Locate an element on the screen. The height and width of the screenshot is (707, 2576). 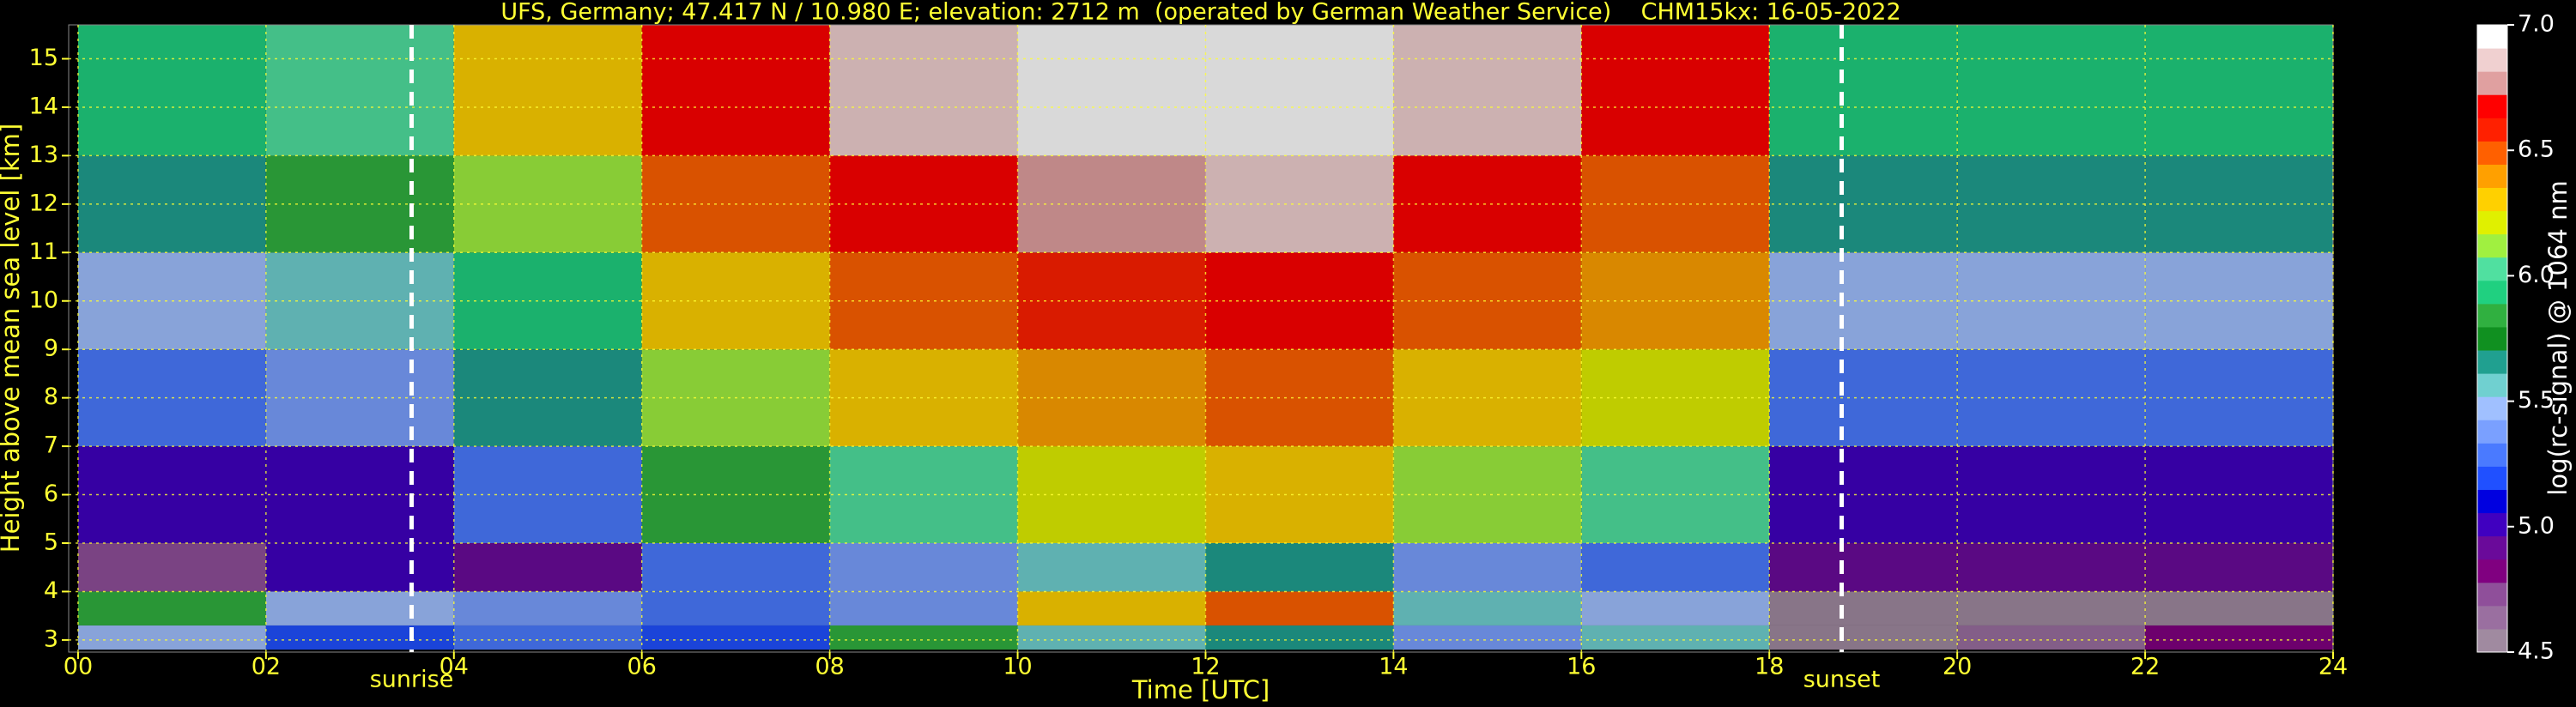
colorbar-tick-label: 5.0 is located at coordinates (2536, 525).